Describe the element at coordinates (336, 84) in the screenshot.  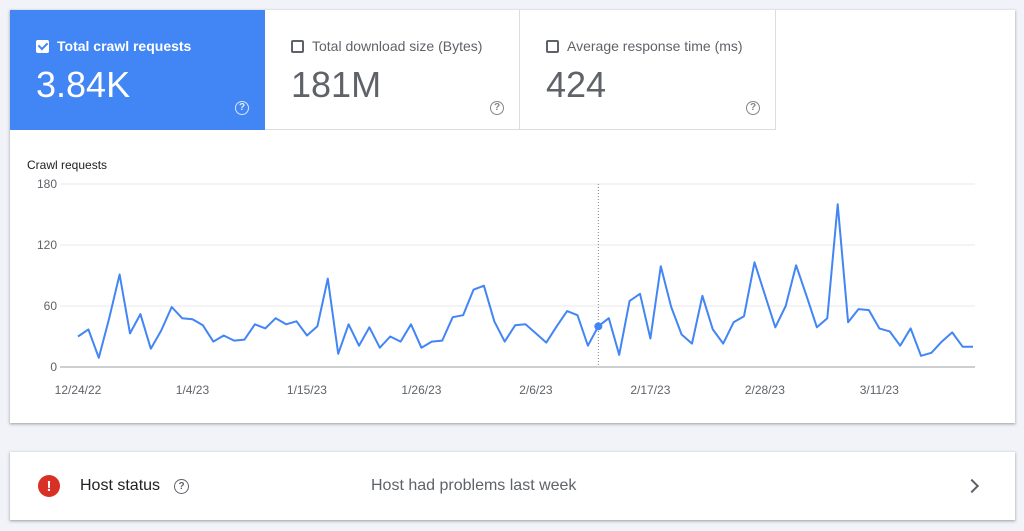
I see `metric-value: 181M` at that location.